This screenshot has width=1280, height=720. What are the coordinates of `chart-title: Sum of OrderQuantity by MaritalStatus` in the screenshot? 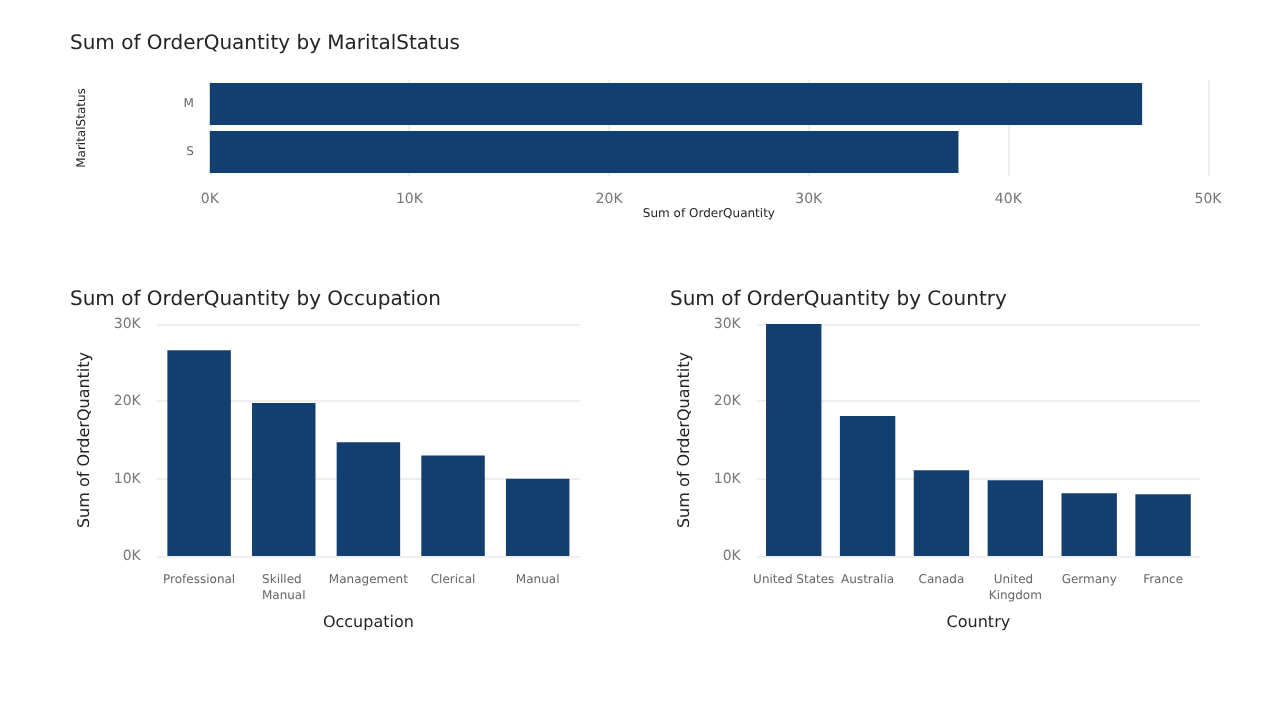 It's located at (265, 44).